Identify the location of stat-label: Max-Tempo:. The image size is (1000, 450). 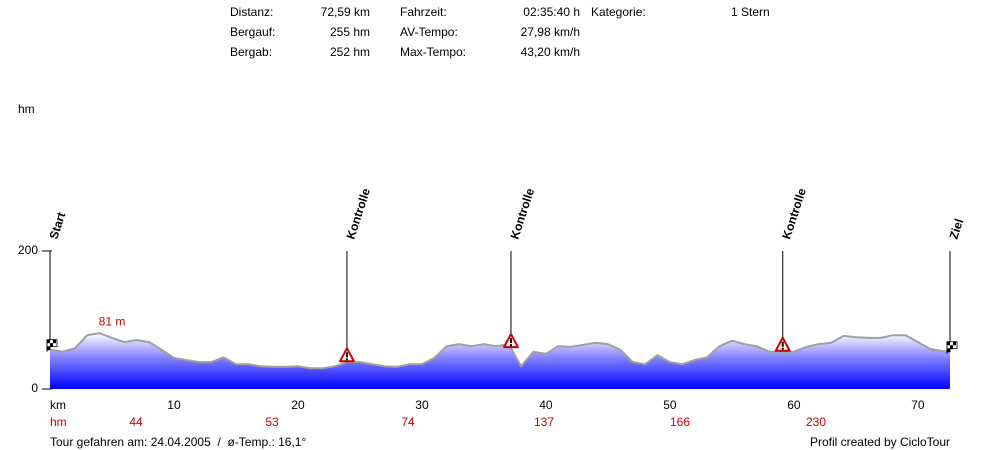
(433, 52).